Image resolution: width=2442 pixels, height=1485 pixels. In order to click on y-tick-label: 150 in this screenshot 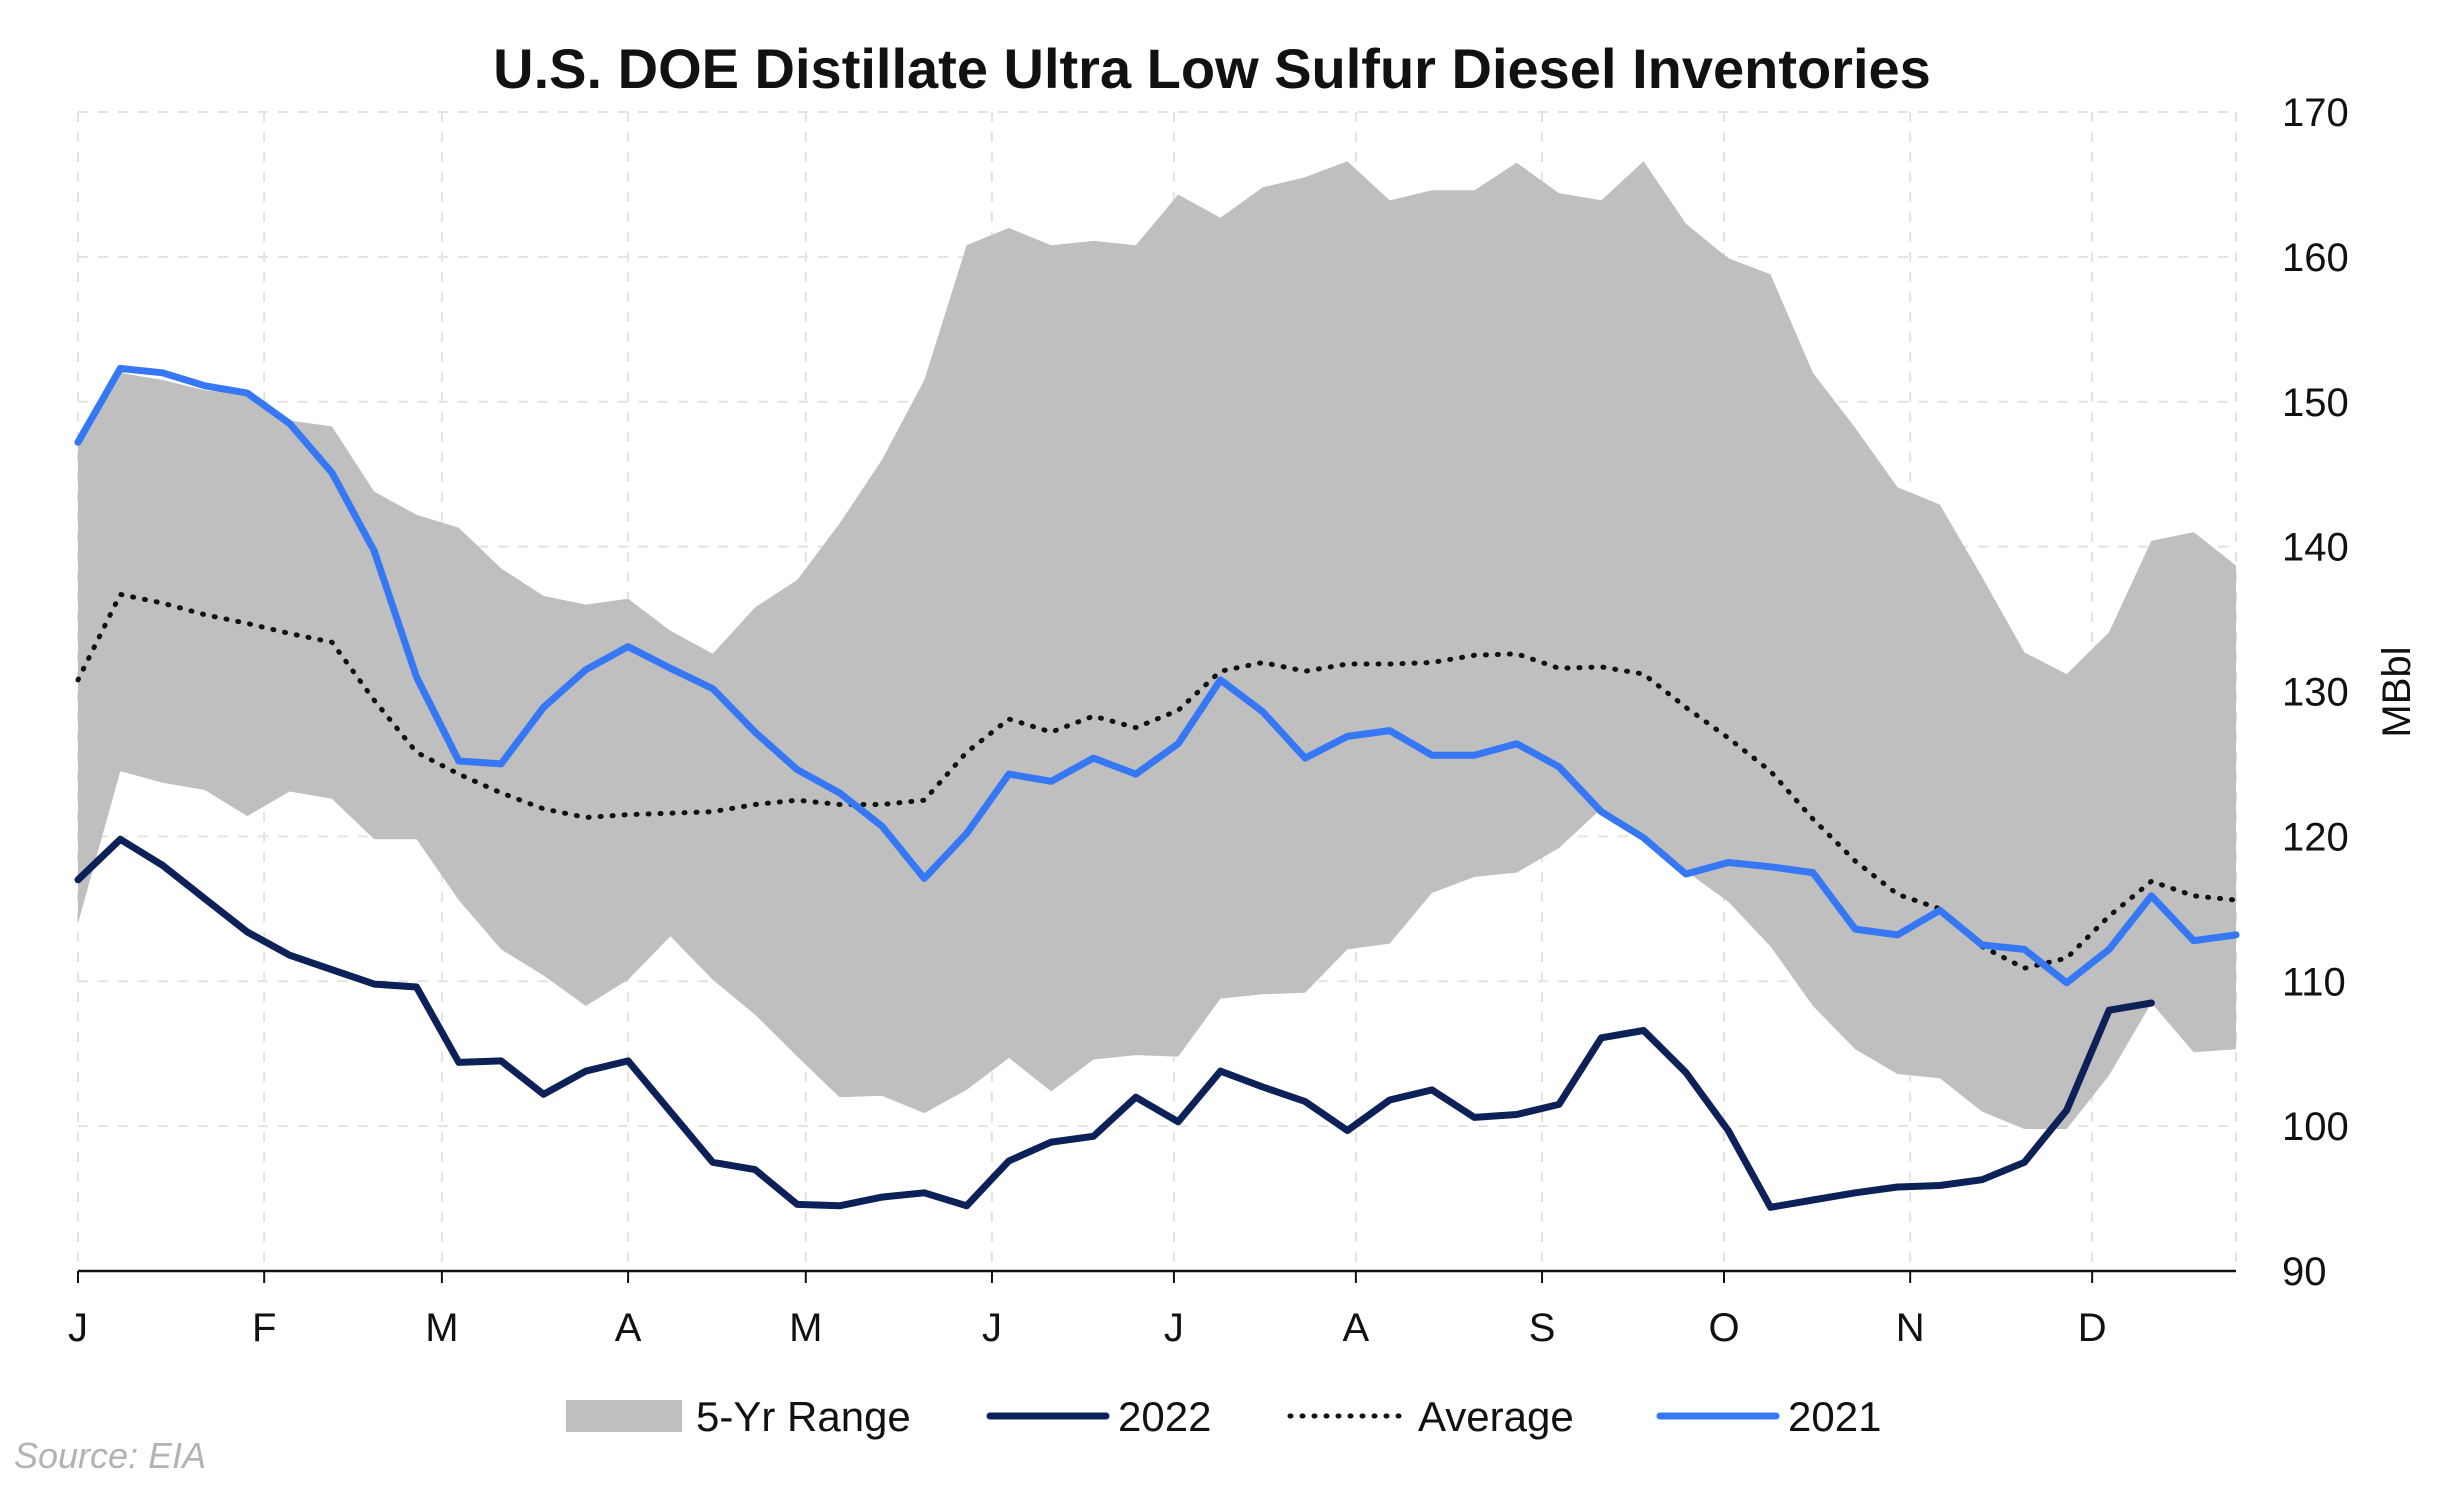, I will do `click(2315, 403)`.